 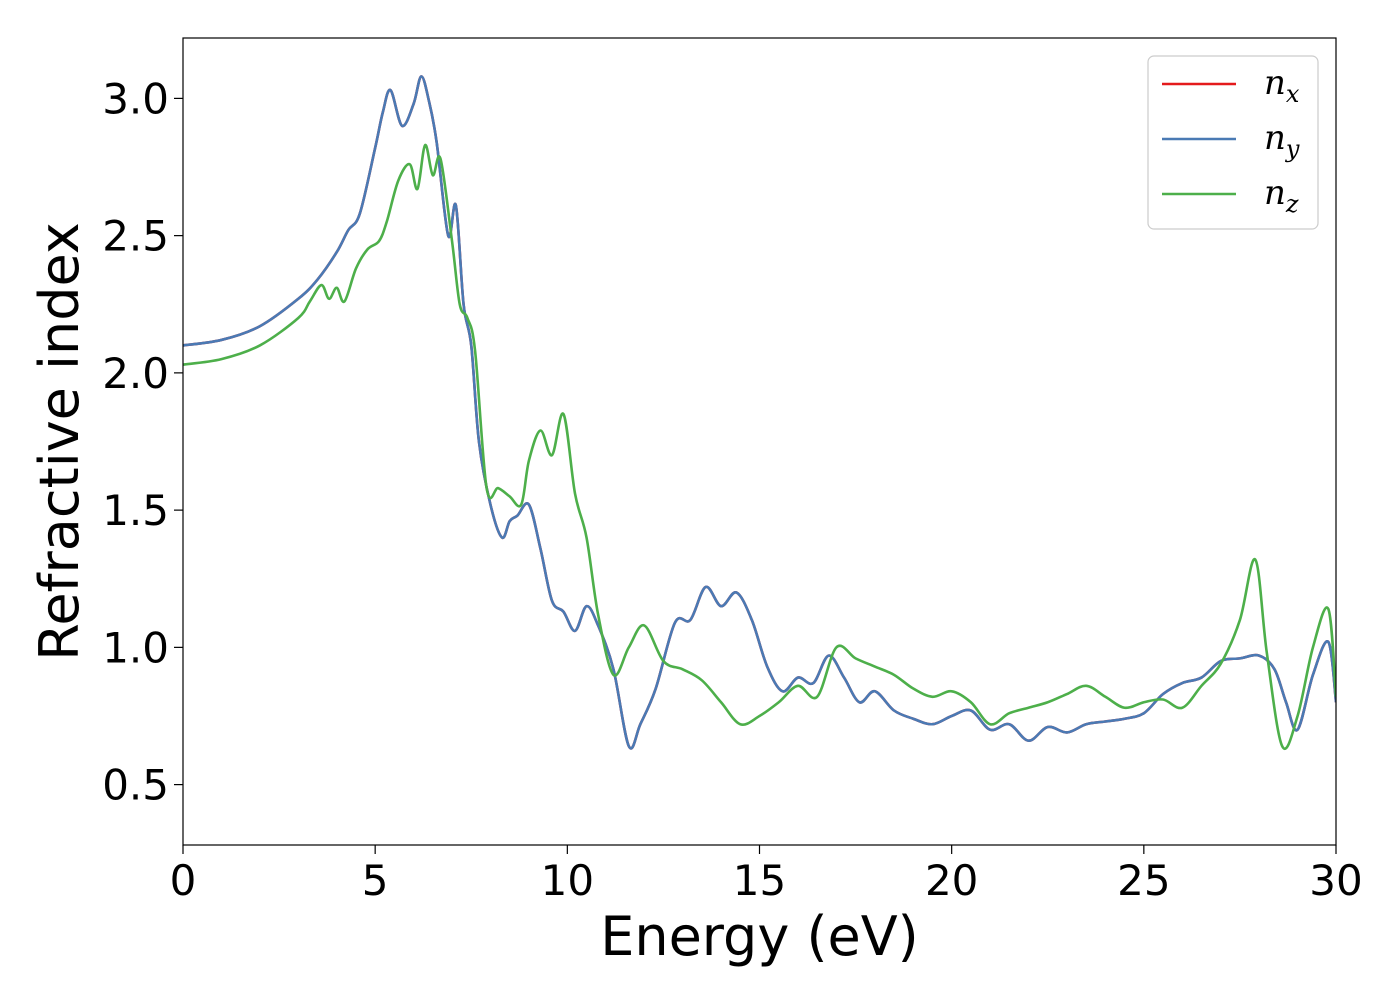 What do you see at coordinates (1335, 880) in the screenshot?
I see `x-tick-label: 30` at bounding box center [1335, 880].